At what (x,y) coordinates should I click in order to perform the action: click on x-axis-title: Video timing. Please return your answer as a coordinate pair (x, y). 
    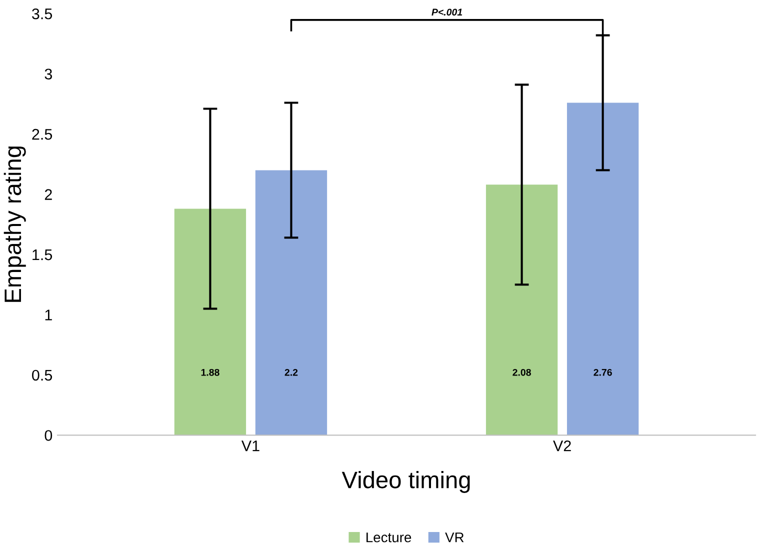
    Looking at the image, I should click on (406, 481).